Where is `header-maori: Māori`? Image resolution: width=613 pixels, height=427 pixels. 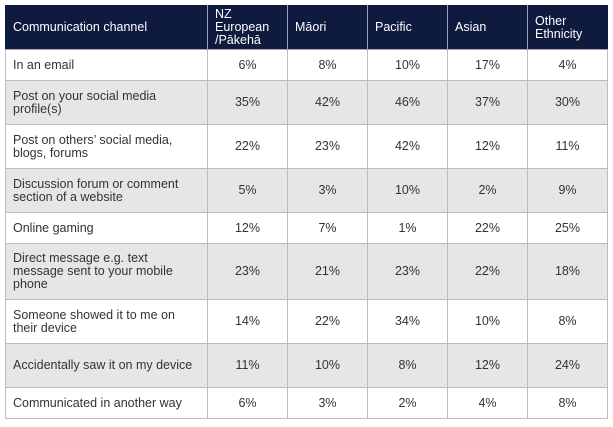 header-maori: Māori is located at coordinates (327, 27).